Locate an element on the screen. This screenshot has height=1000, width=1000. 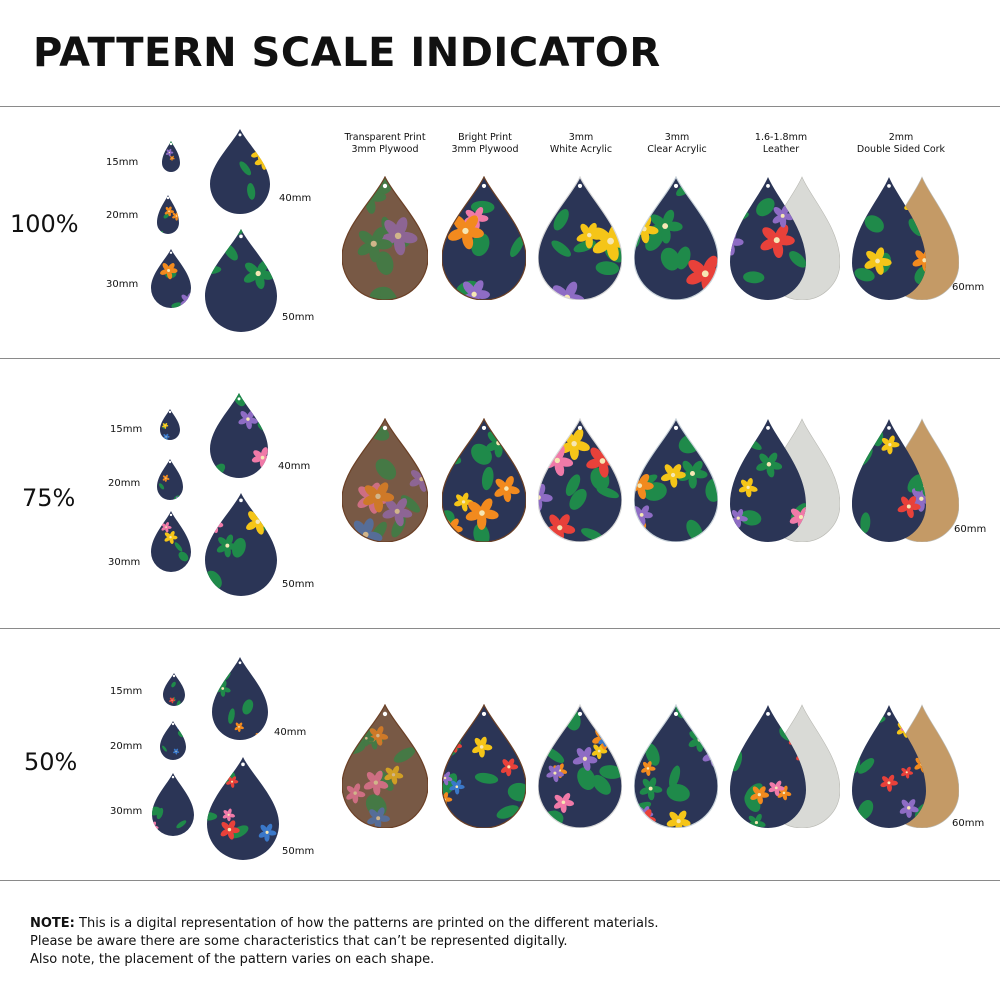
material-header-cork: 2mm Double Sided Cork is located at coordinates (901, 143).